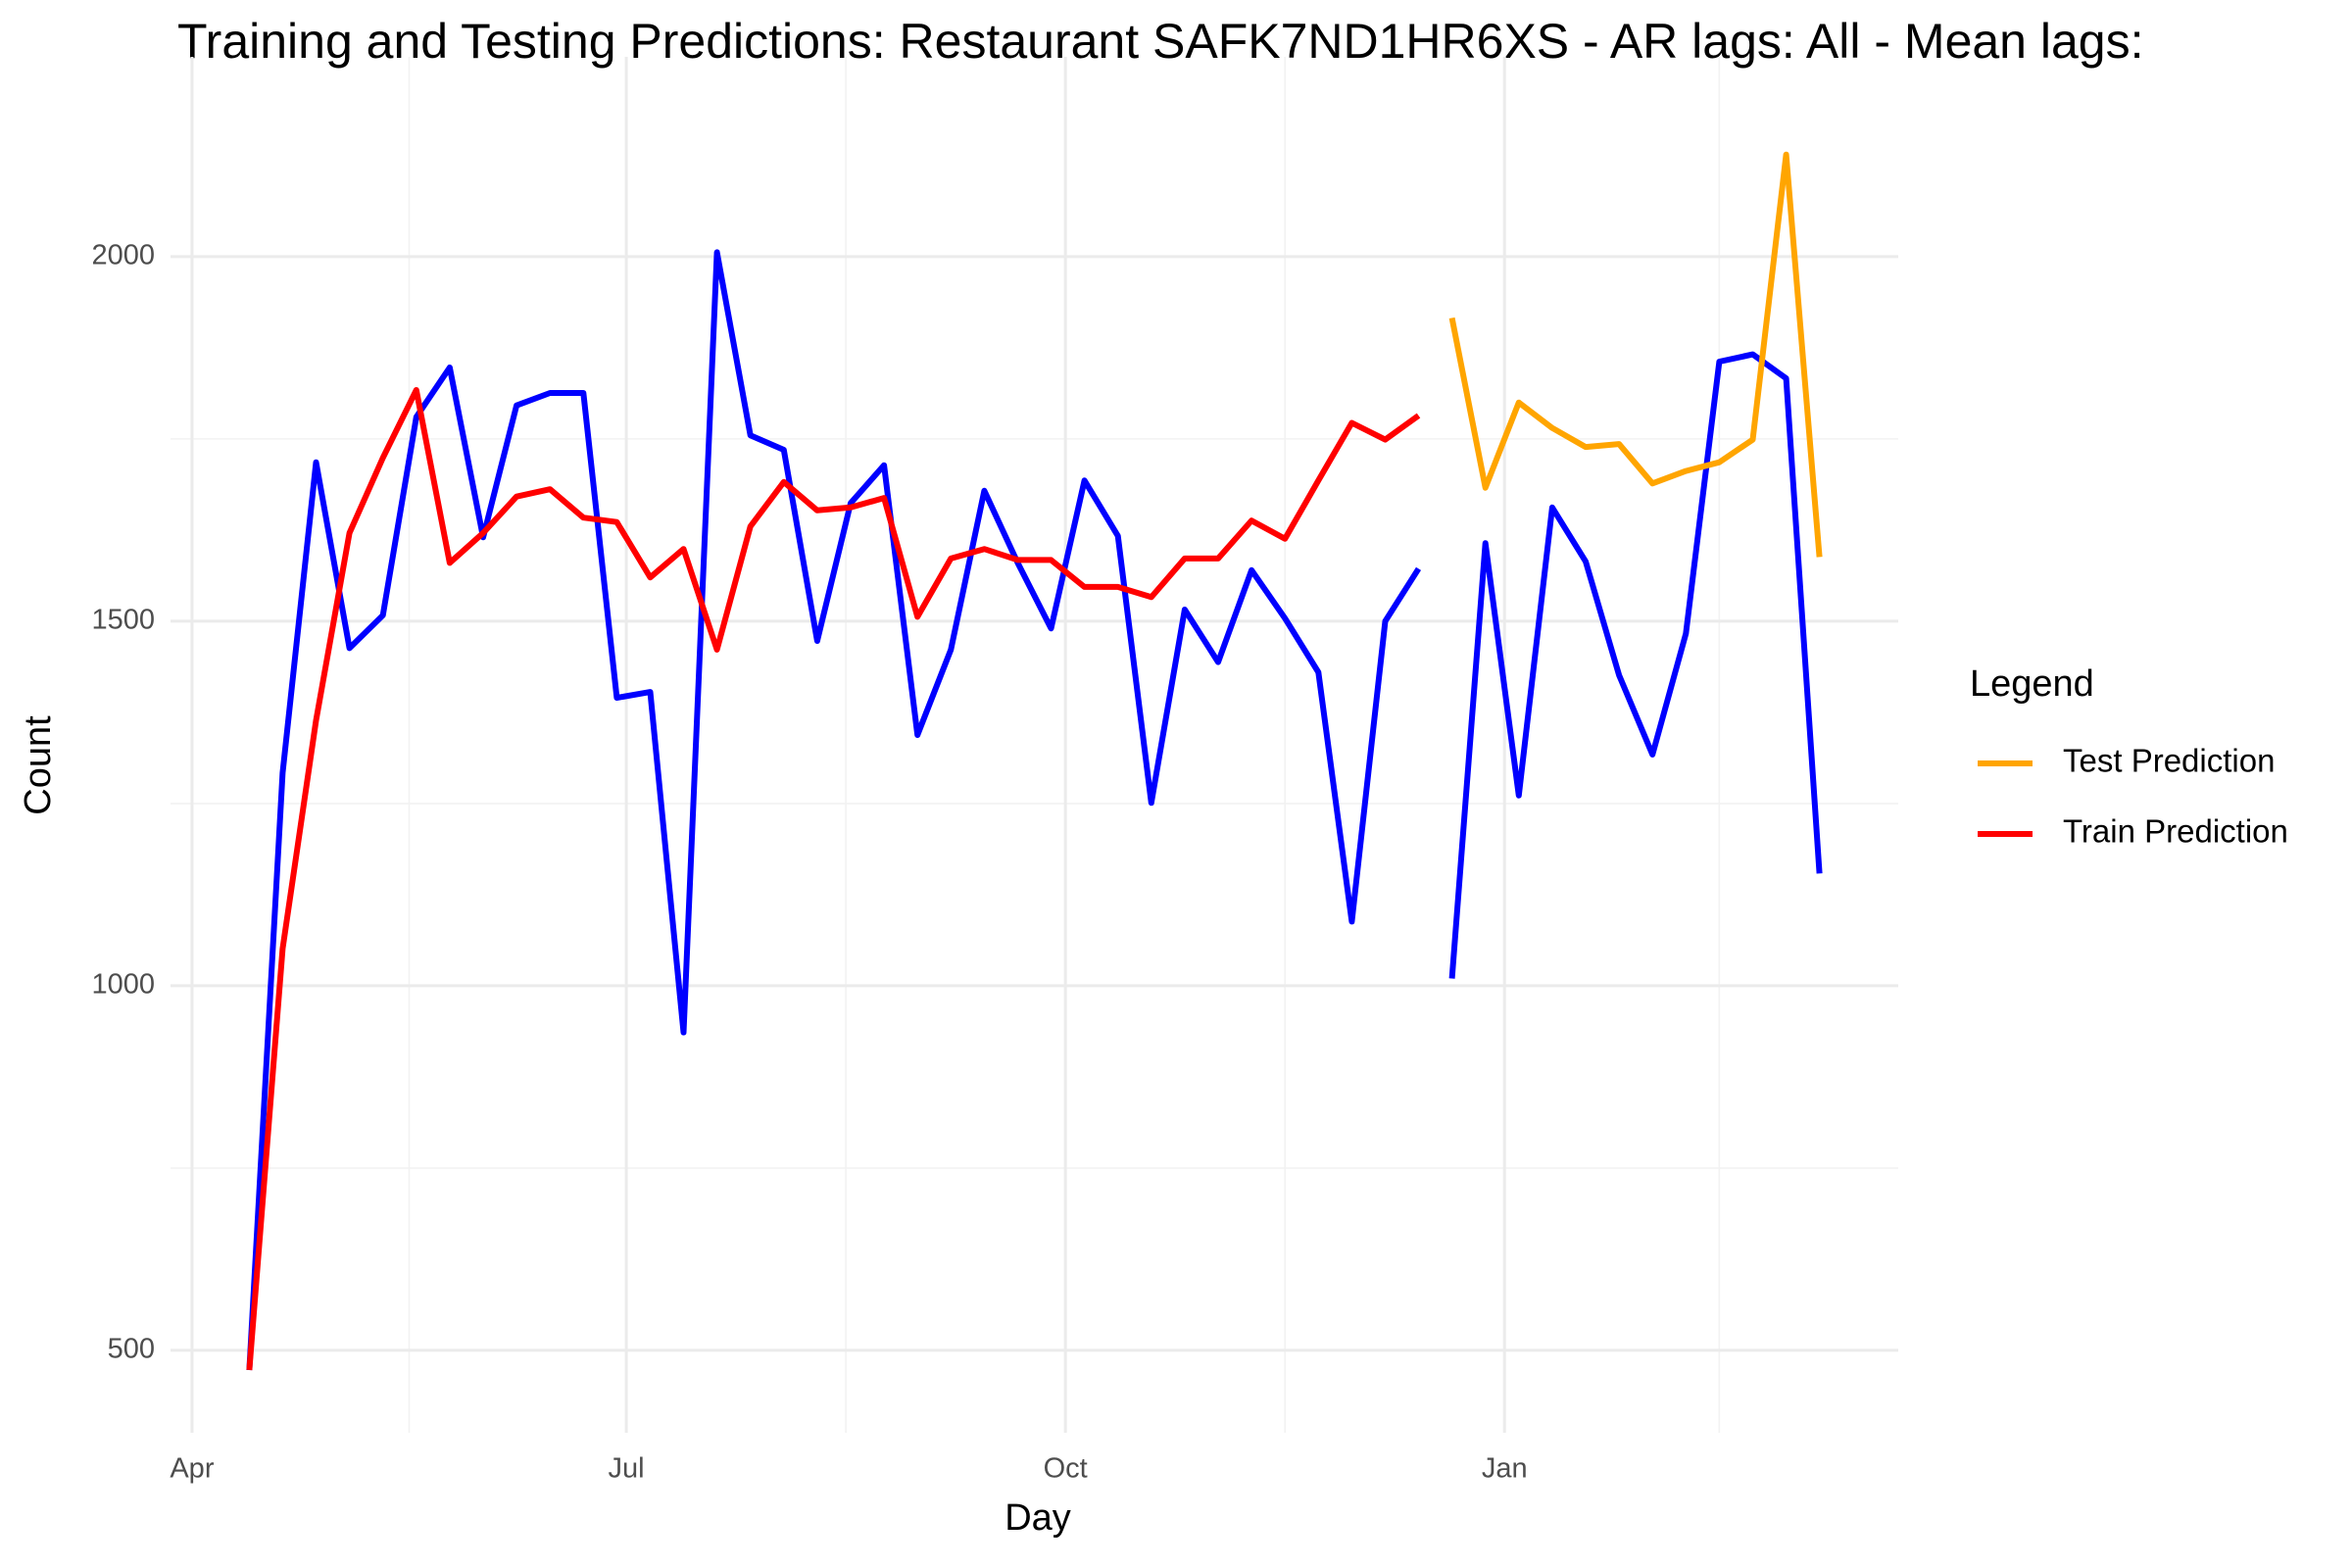 The height and width of the screenshot is (1568, 2352). Describe the element at coordinates (123, 255) in the screenshot. I see `y-tick-label: 2000` at that location.